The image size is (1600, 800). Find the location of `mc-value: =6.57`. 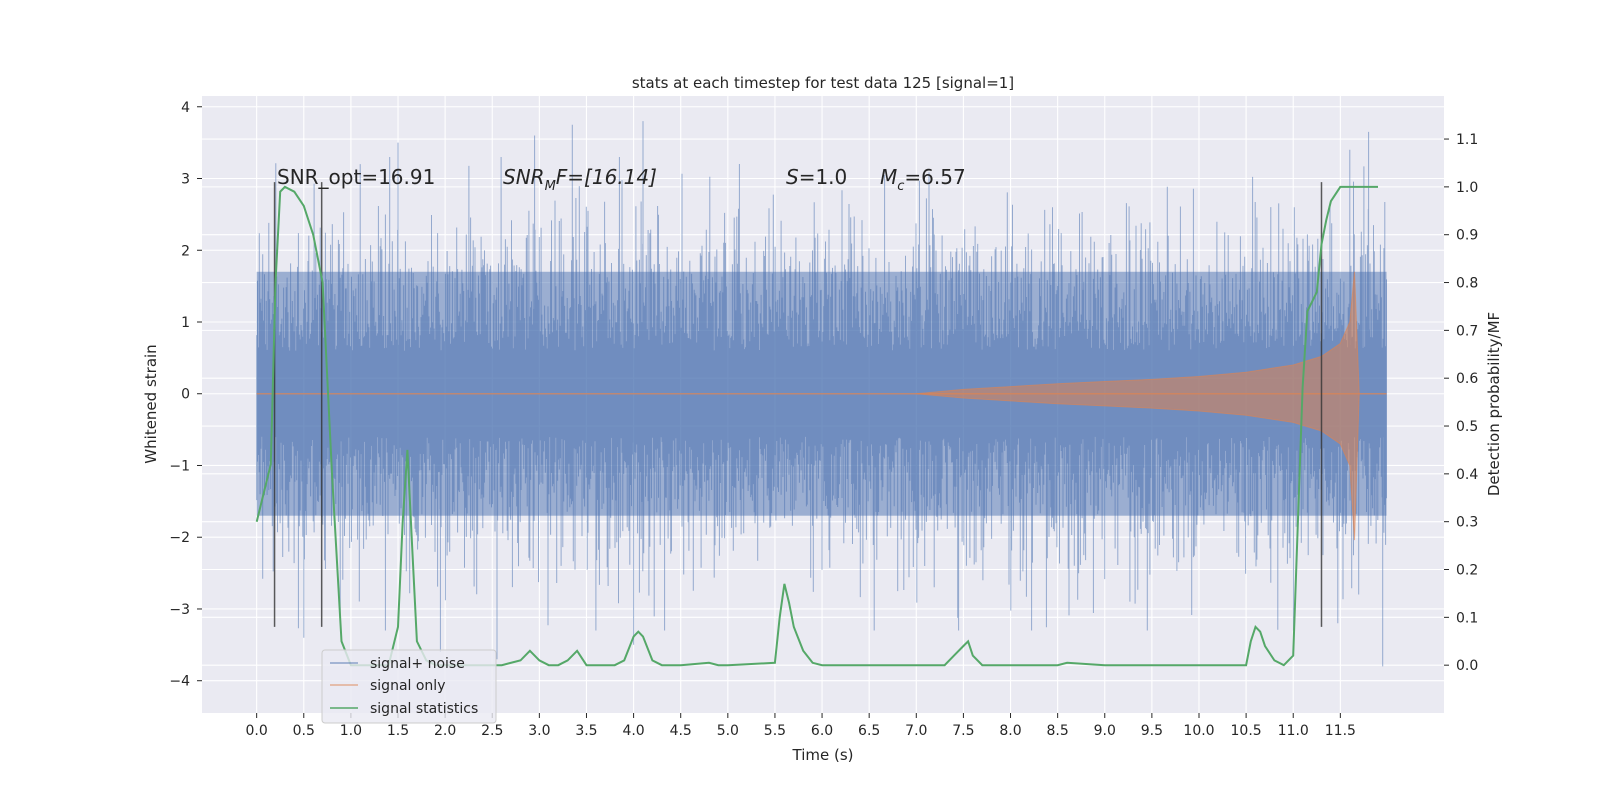

mc-value: =6.57 is located at coordinates (934, 177).